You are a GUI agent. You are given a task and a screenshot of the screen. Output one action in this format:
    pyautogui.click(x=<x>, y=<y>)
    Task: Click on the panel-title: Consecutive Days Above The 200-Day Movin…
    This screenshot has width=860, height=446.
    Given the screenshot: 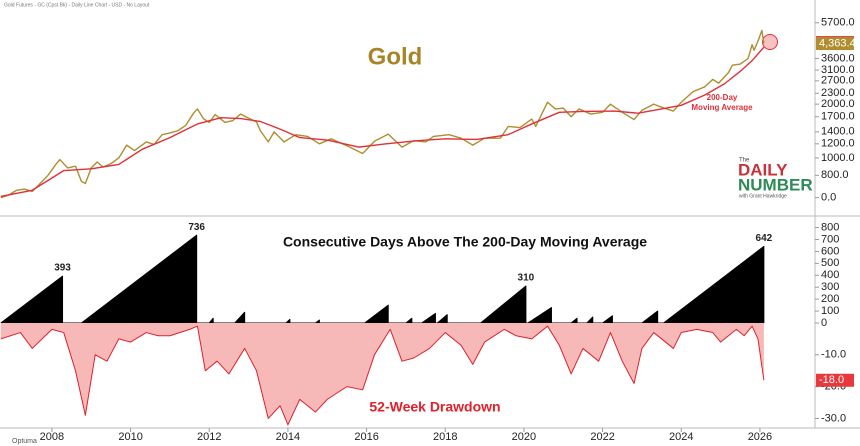 What is the action you would take?
    pyautogui.click(x=465, y=242)
    